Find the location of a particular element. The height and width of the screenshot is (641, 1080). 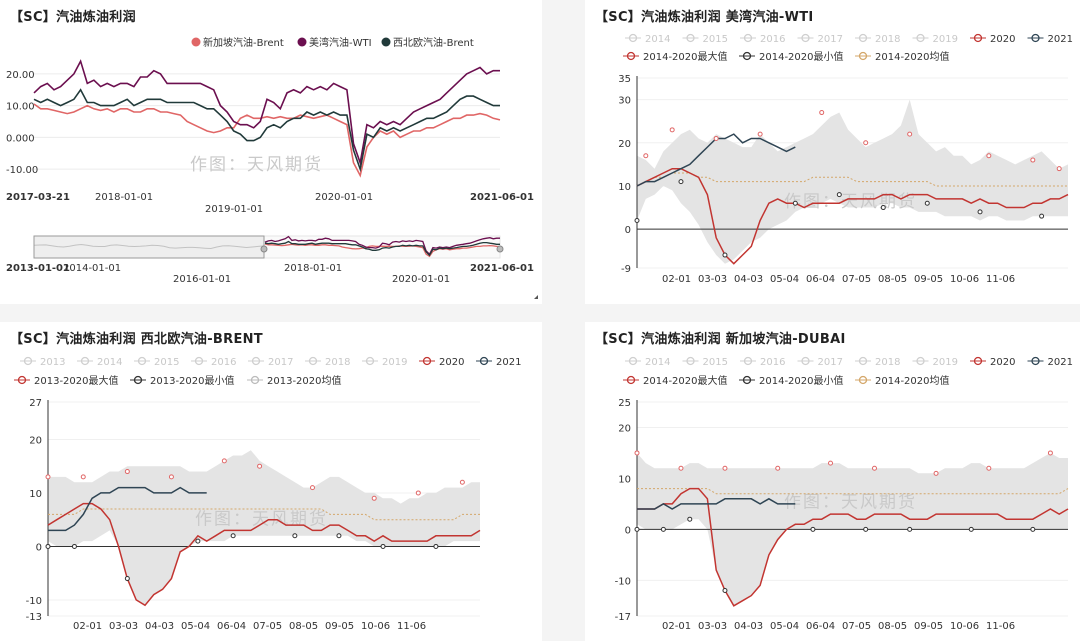

y-tick-label: -13 is located at coordinates (34, 617).